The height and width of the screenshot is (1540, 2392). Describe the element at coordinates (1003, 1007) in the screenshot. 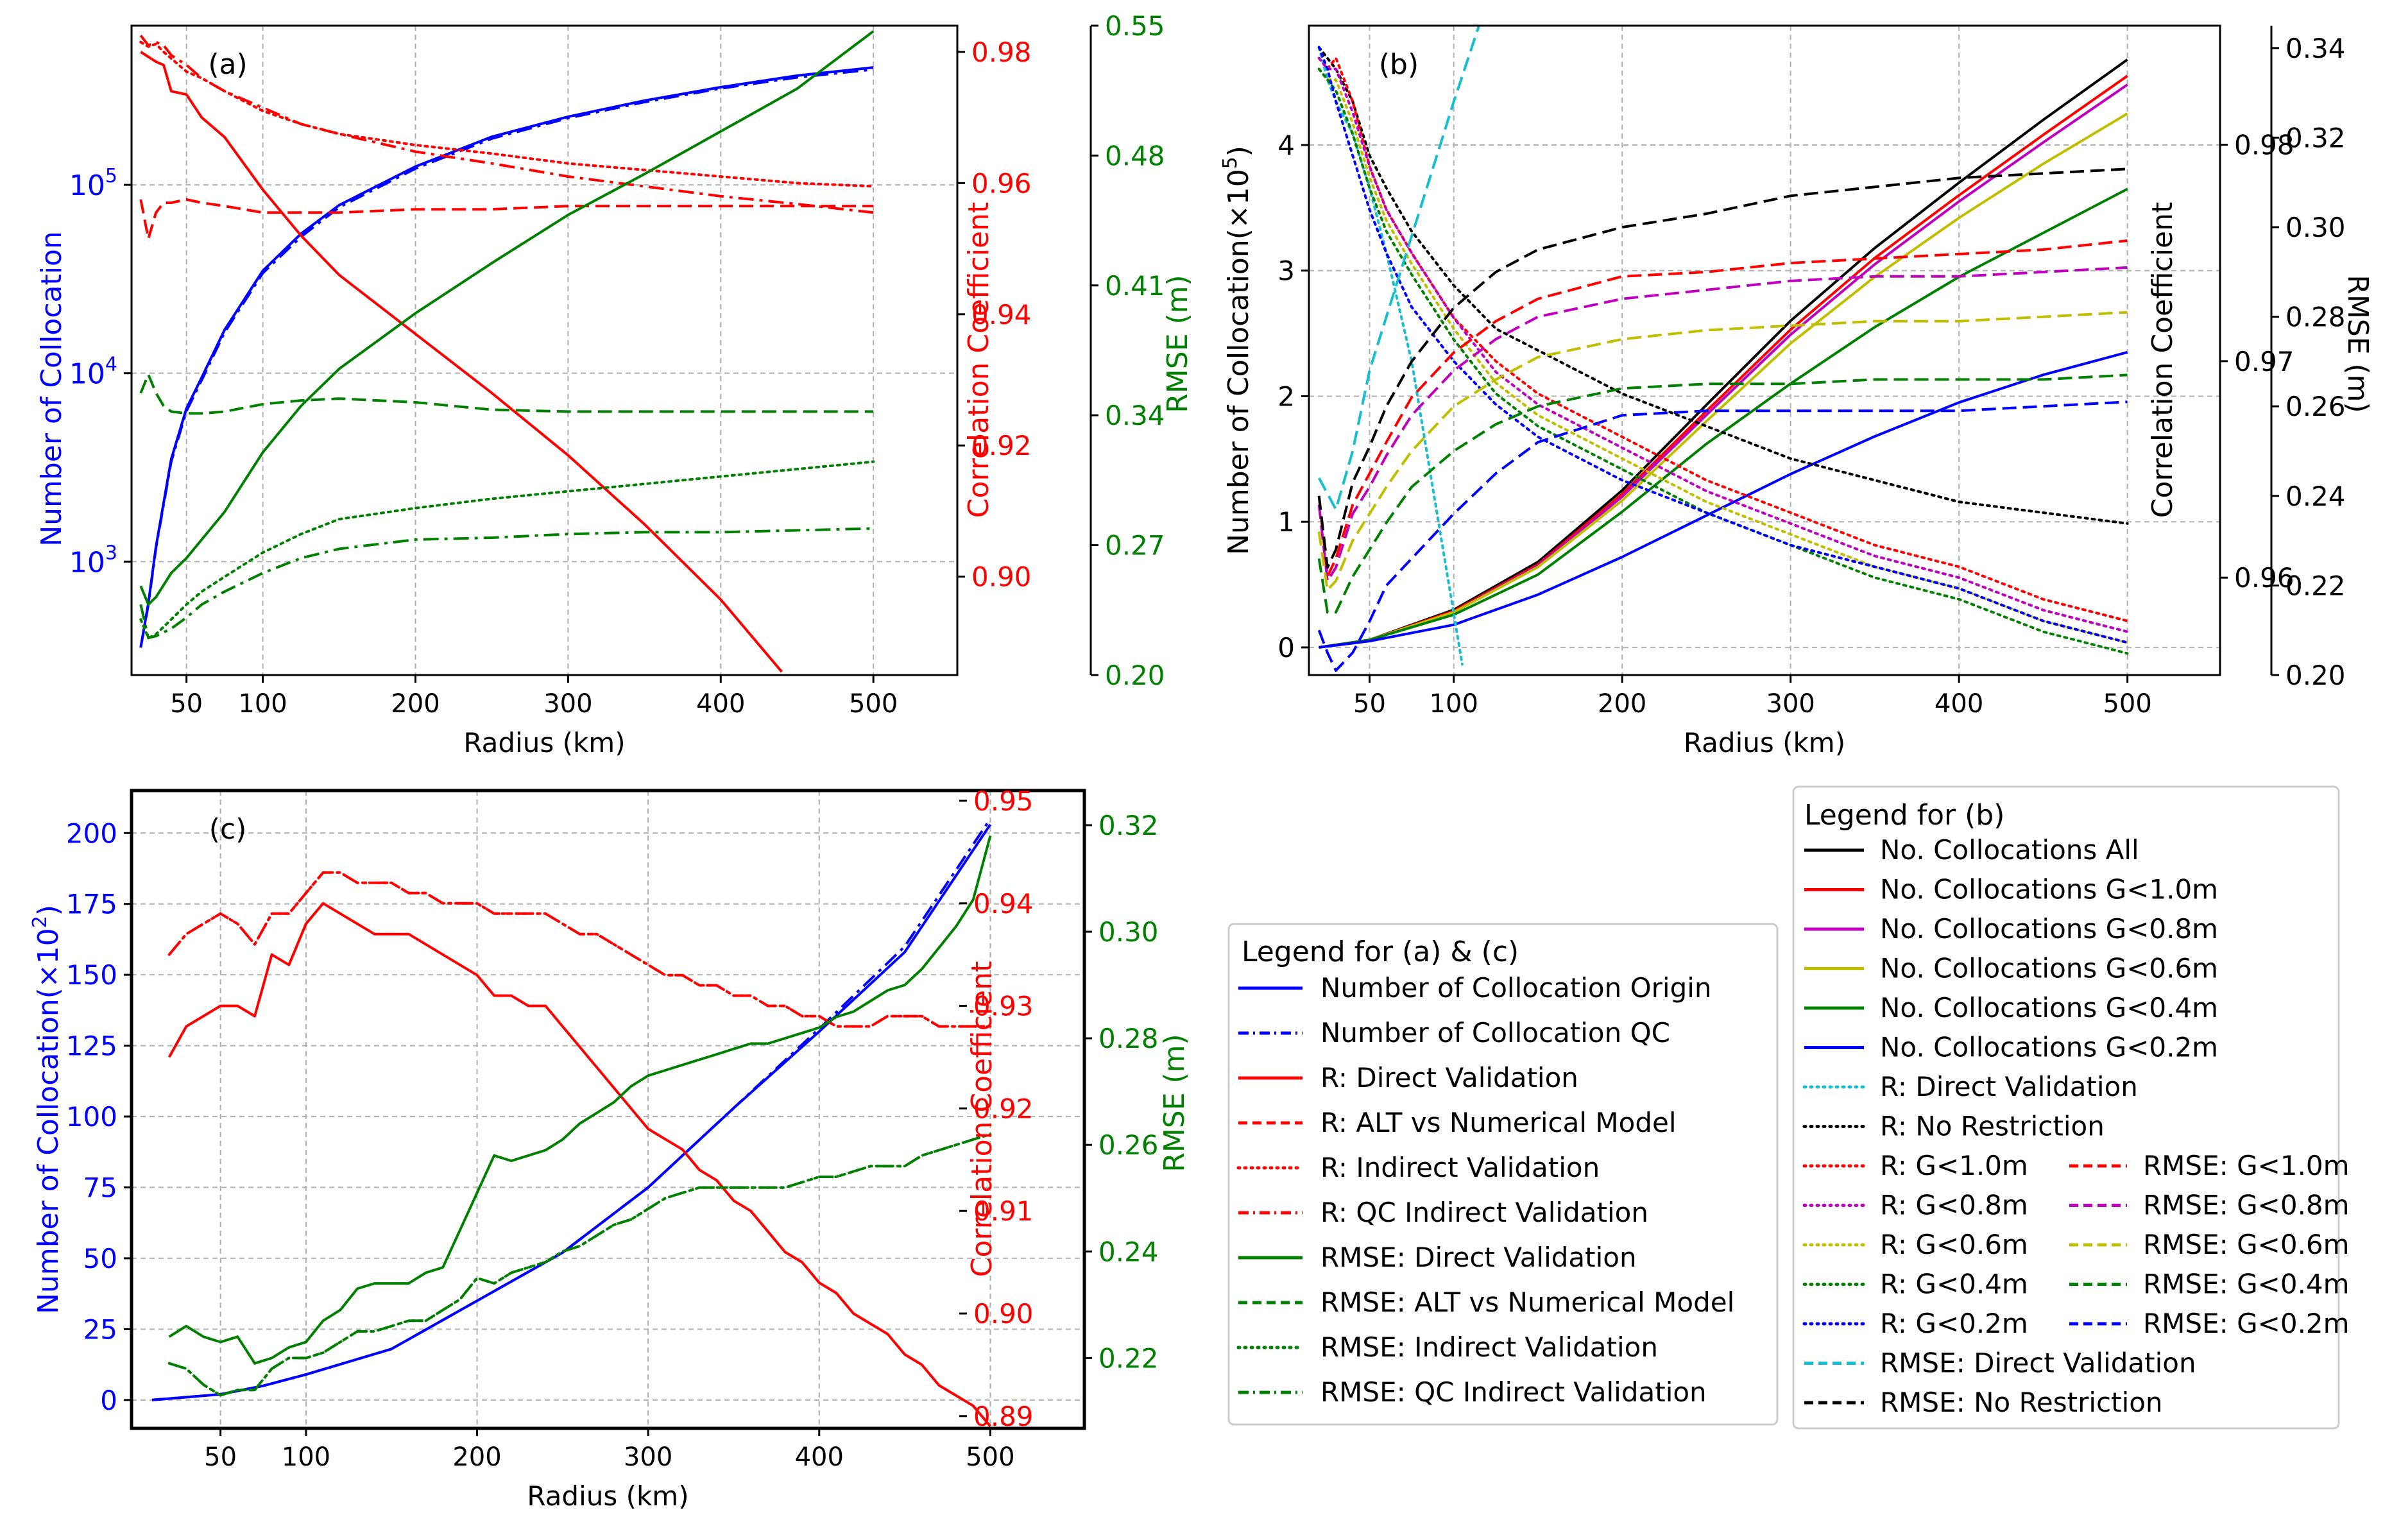

I see `y-tick-label-r1: 0.93` at that location.